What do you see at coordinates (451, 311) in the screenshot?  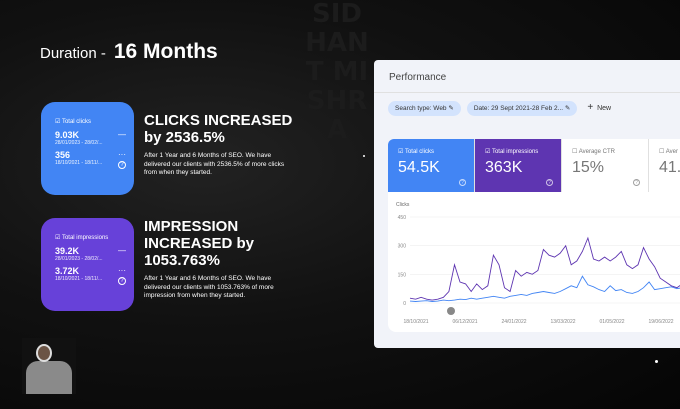 I see `annotation-marker` at bounding box center [451, 311].